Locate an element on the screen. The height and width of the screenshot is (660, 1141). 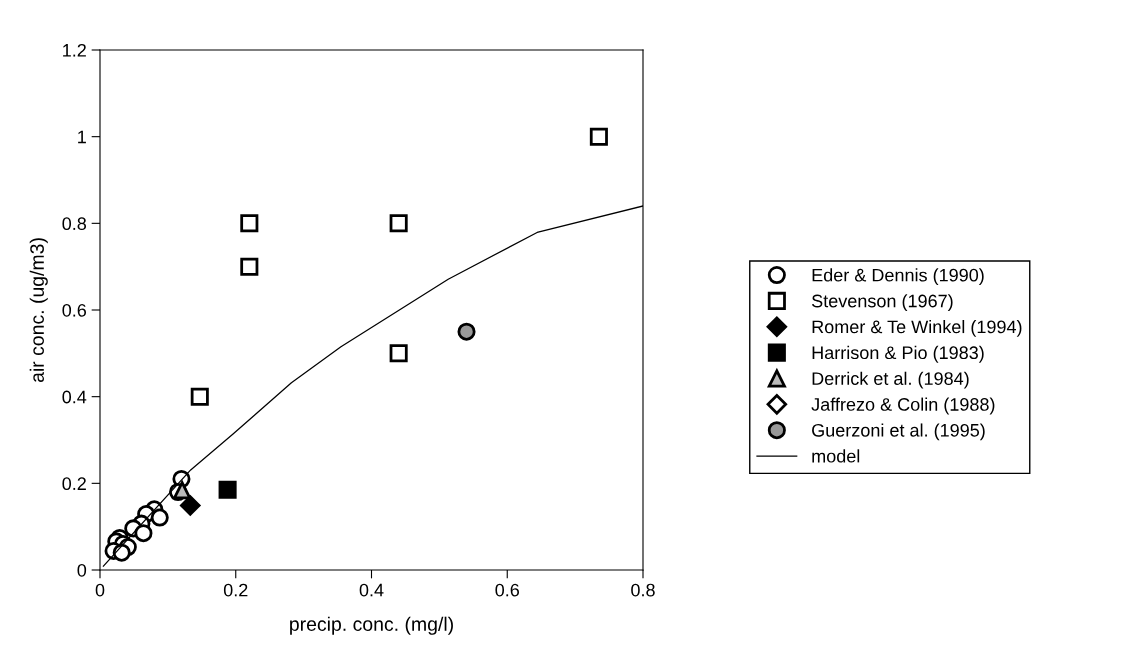
legend-label: Jaffrezo & Colin (1988) is located at coordinates (903, 406).